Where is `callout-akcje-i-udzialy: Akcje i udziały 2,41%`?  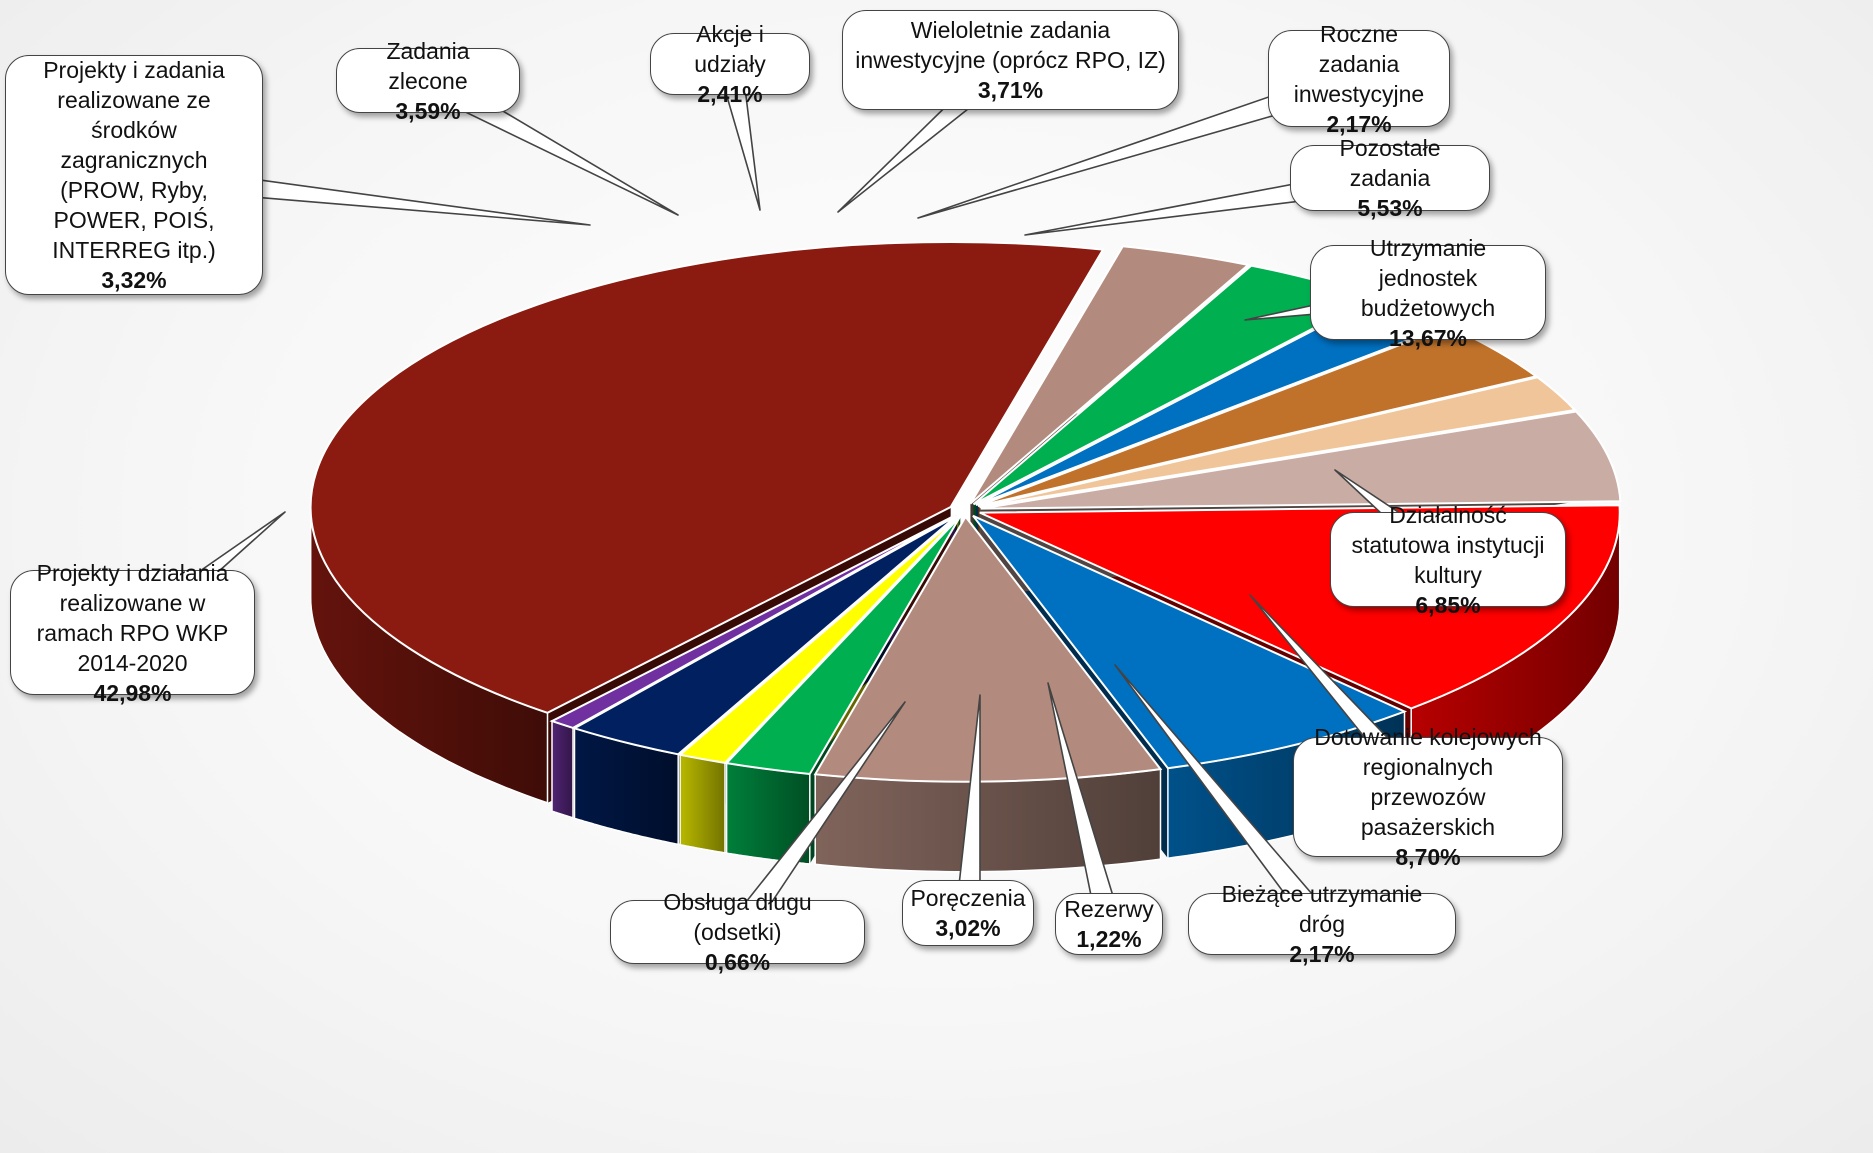
callout-akcje-i-udzialy: Akcje i udziały 2,41% is located at coordinates (730, 64).